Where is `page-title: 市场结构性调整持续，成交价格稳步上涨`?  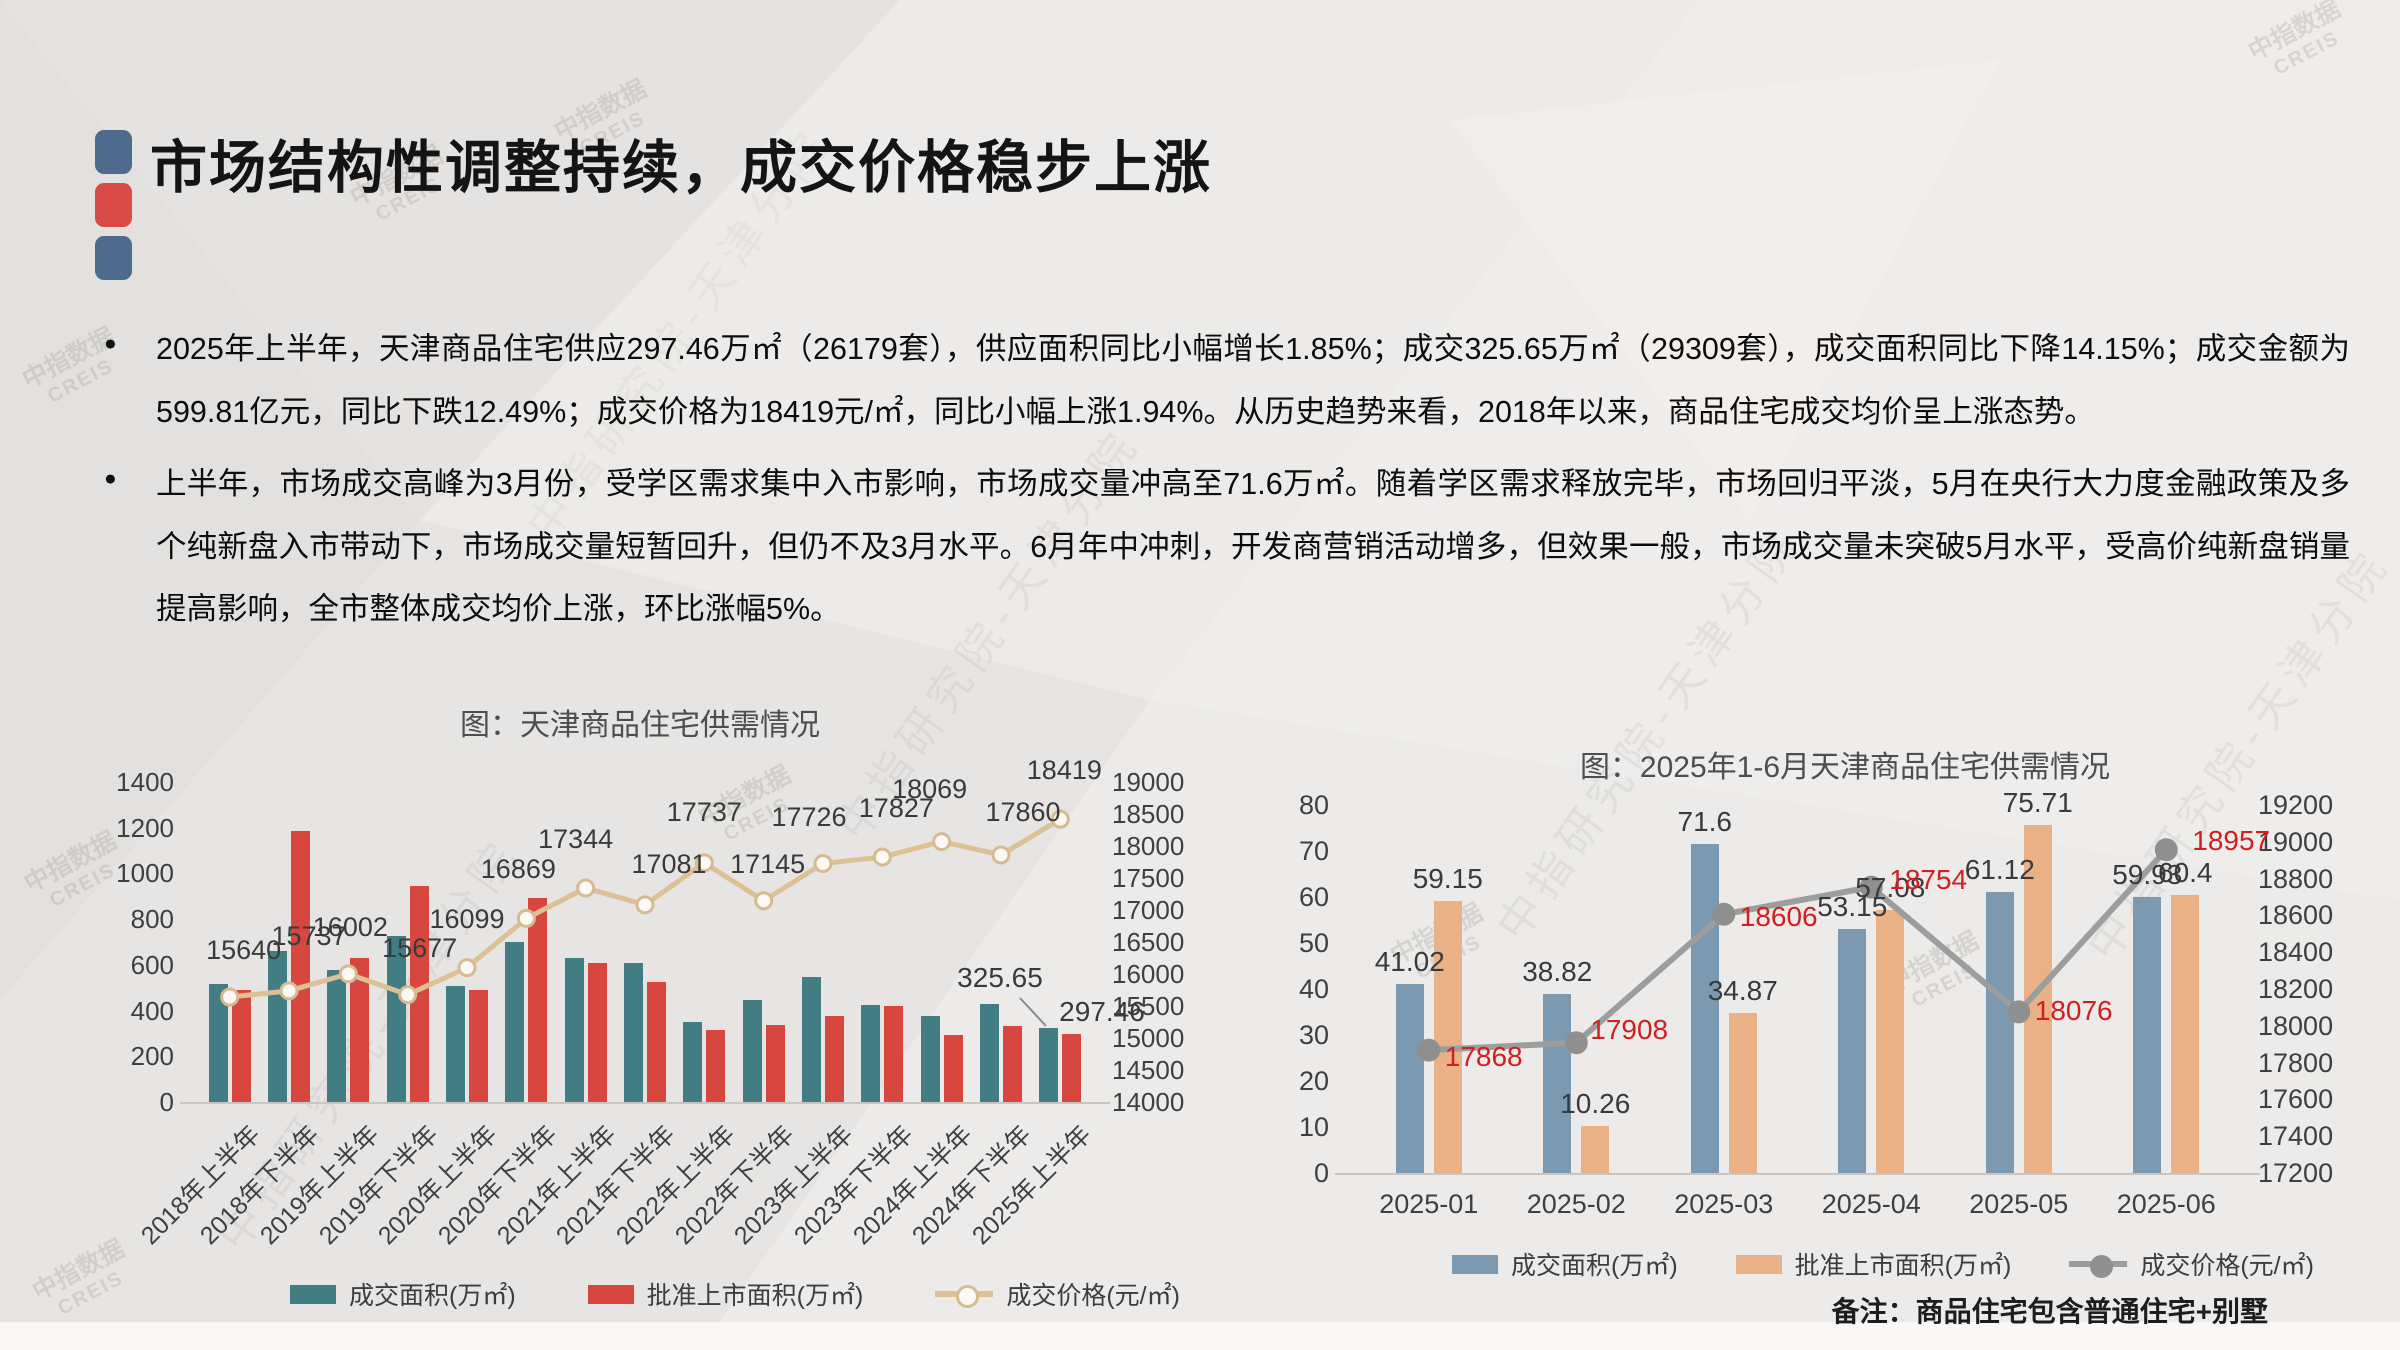
page-title: 市场结构性调整持续，成交价格稳步上涨 is located at coordinates (681, 168).